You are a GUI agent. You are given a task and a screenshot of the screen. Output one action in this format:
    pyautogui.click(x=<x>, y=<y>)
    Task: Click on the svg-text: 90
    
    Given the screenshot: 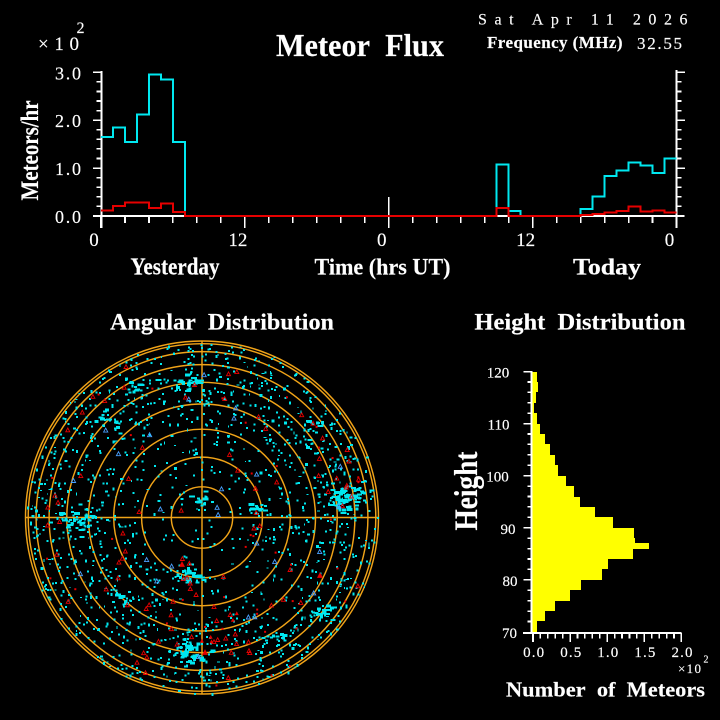 What is the action you would take?
    pyautogui.click(x=508, y=530)
    